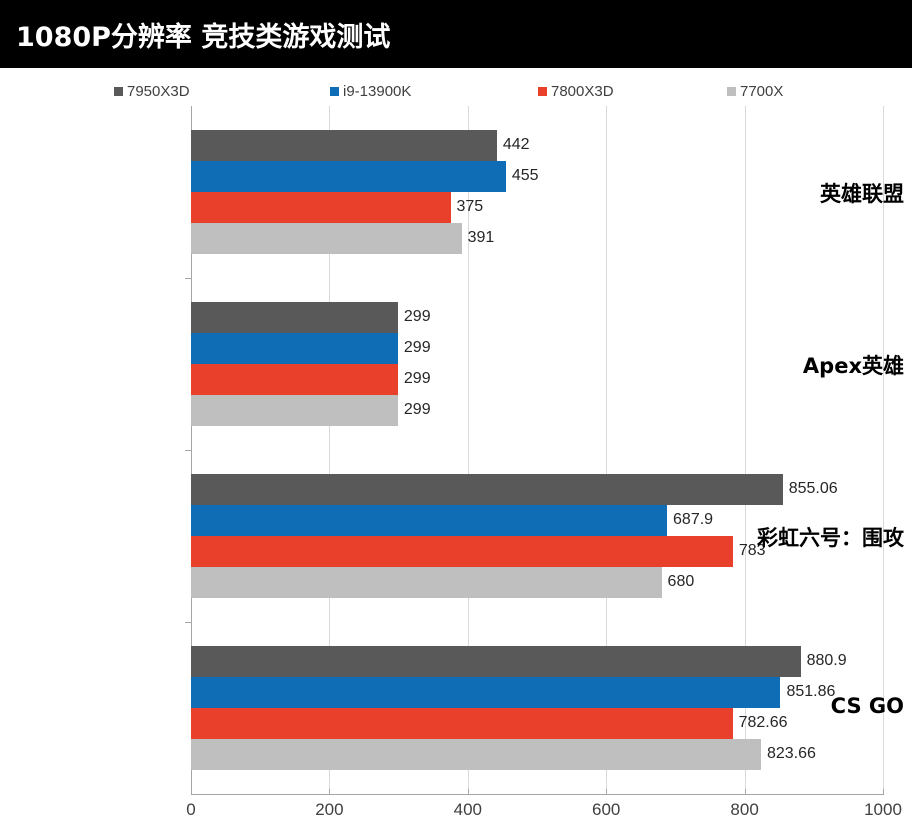 This screenshot has width=912, height=835. Describe the element at coordinates (582, 91) in the screenshot. I see `legend-label: 7800X3D` at that location.